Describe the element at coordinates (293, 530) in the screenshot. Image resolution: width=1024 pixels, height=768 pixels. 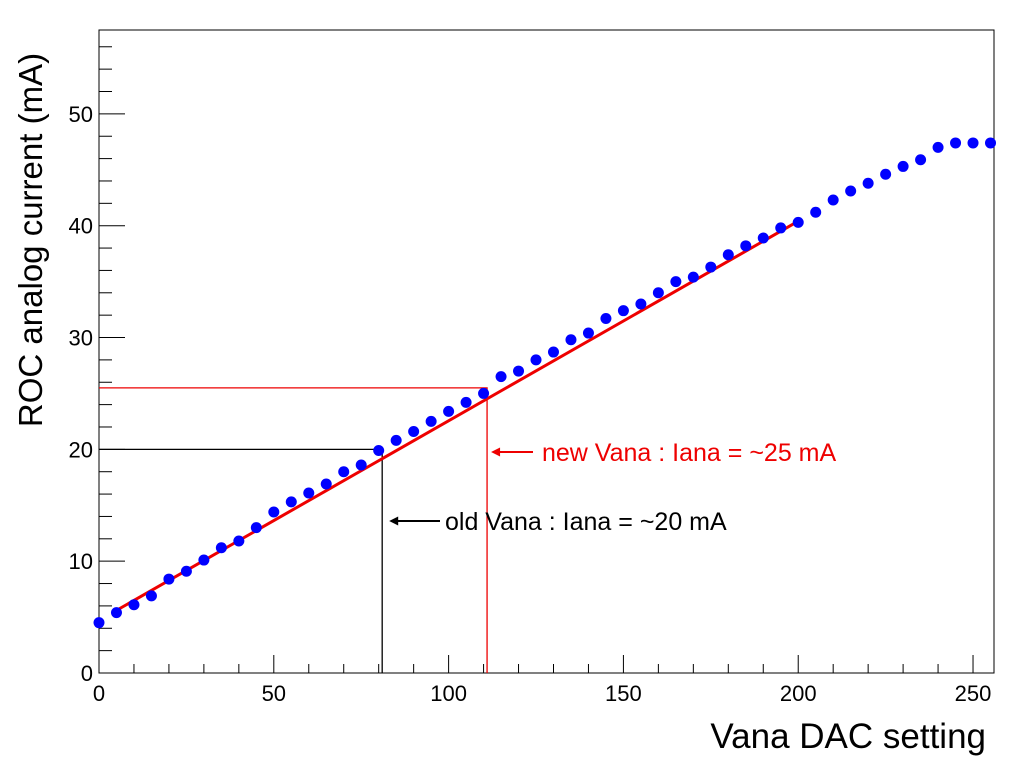
I see `new-vana-guide-line` at that location.